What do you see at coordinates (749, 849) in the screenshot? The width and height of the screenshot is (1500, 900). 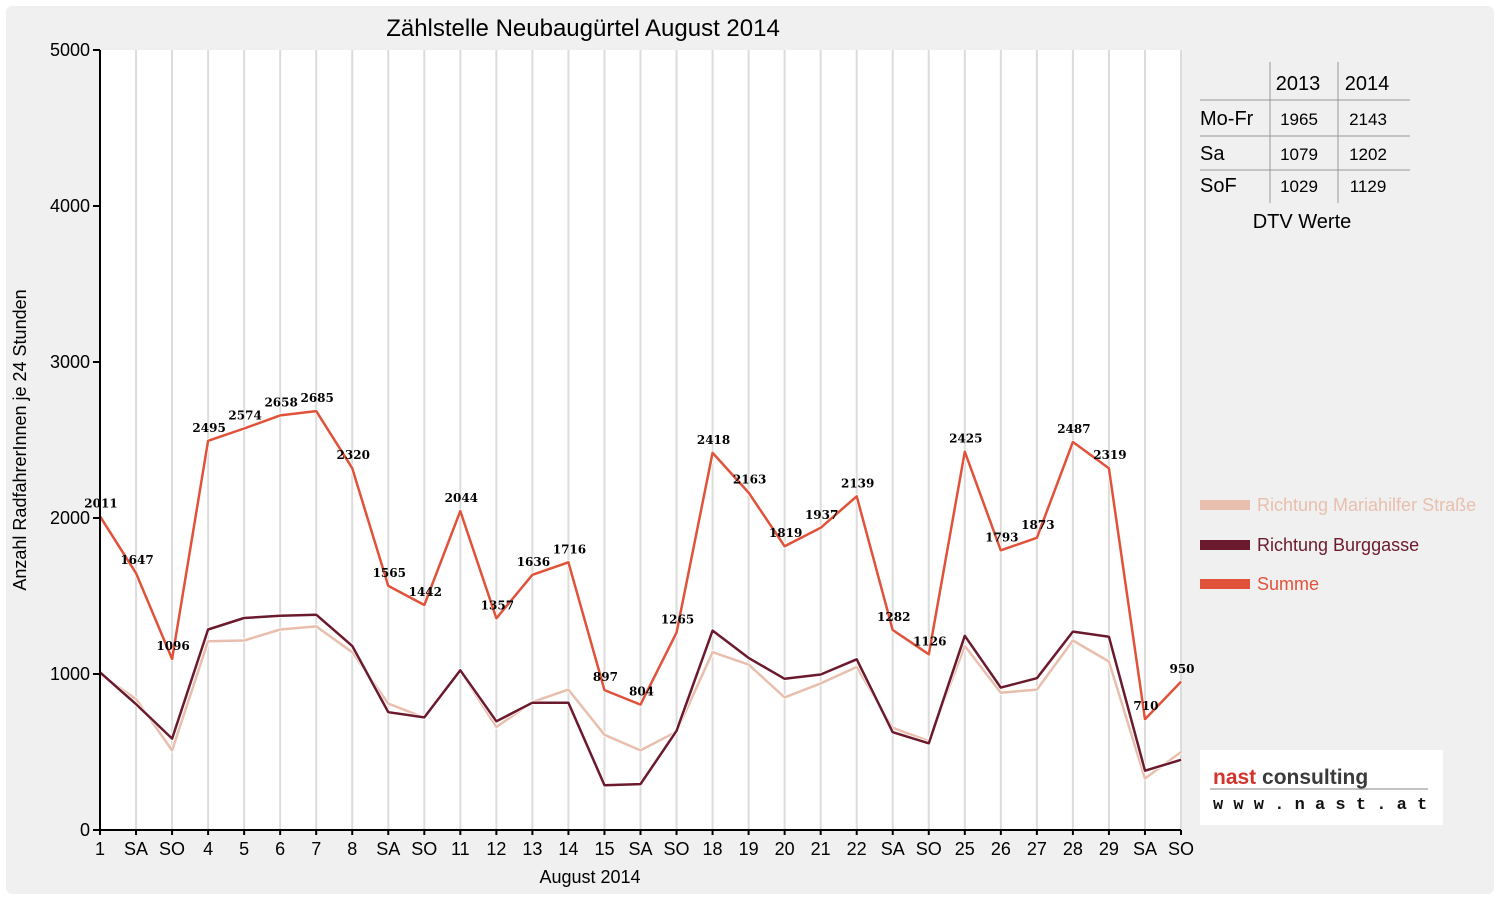 I see `x-tick-label: 19` at bounding box center [749, 849].